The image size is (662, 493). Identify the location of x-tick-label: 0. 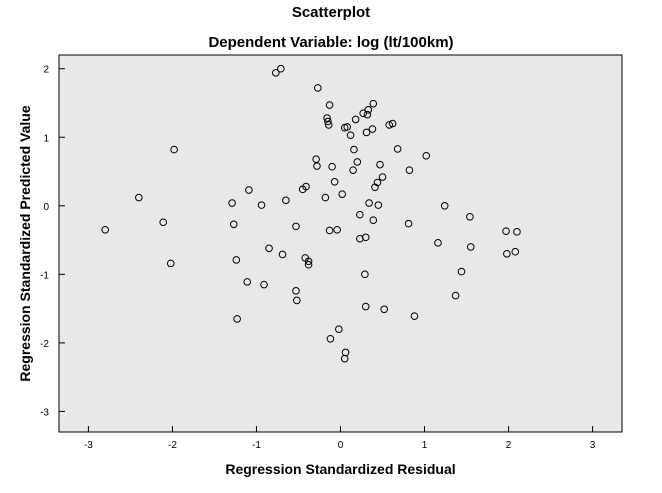
(341, 445).